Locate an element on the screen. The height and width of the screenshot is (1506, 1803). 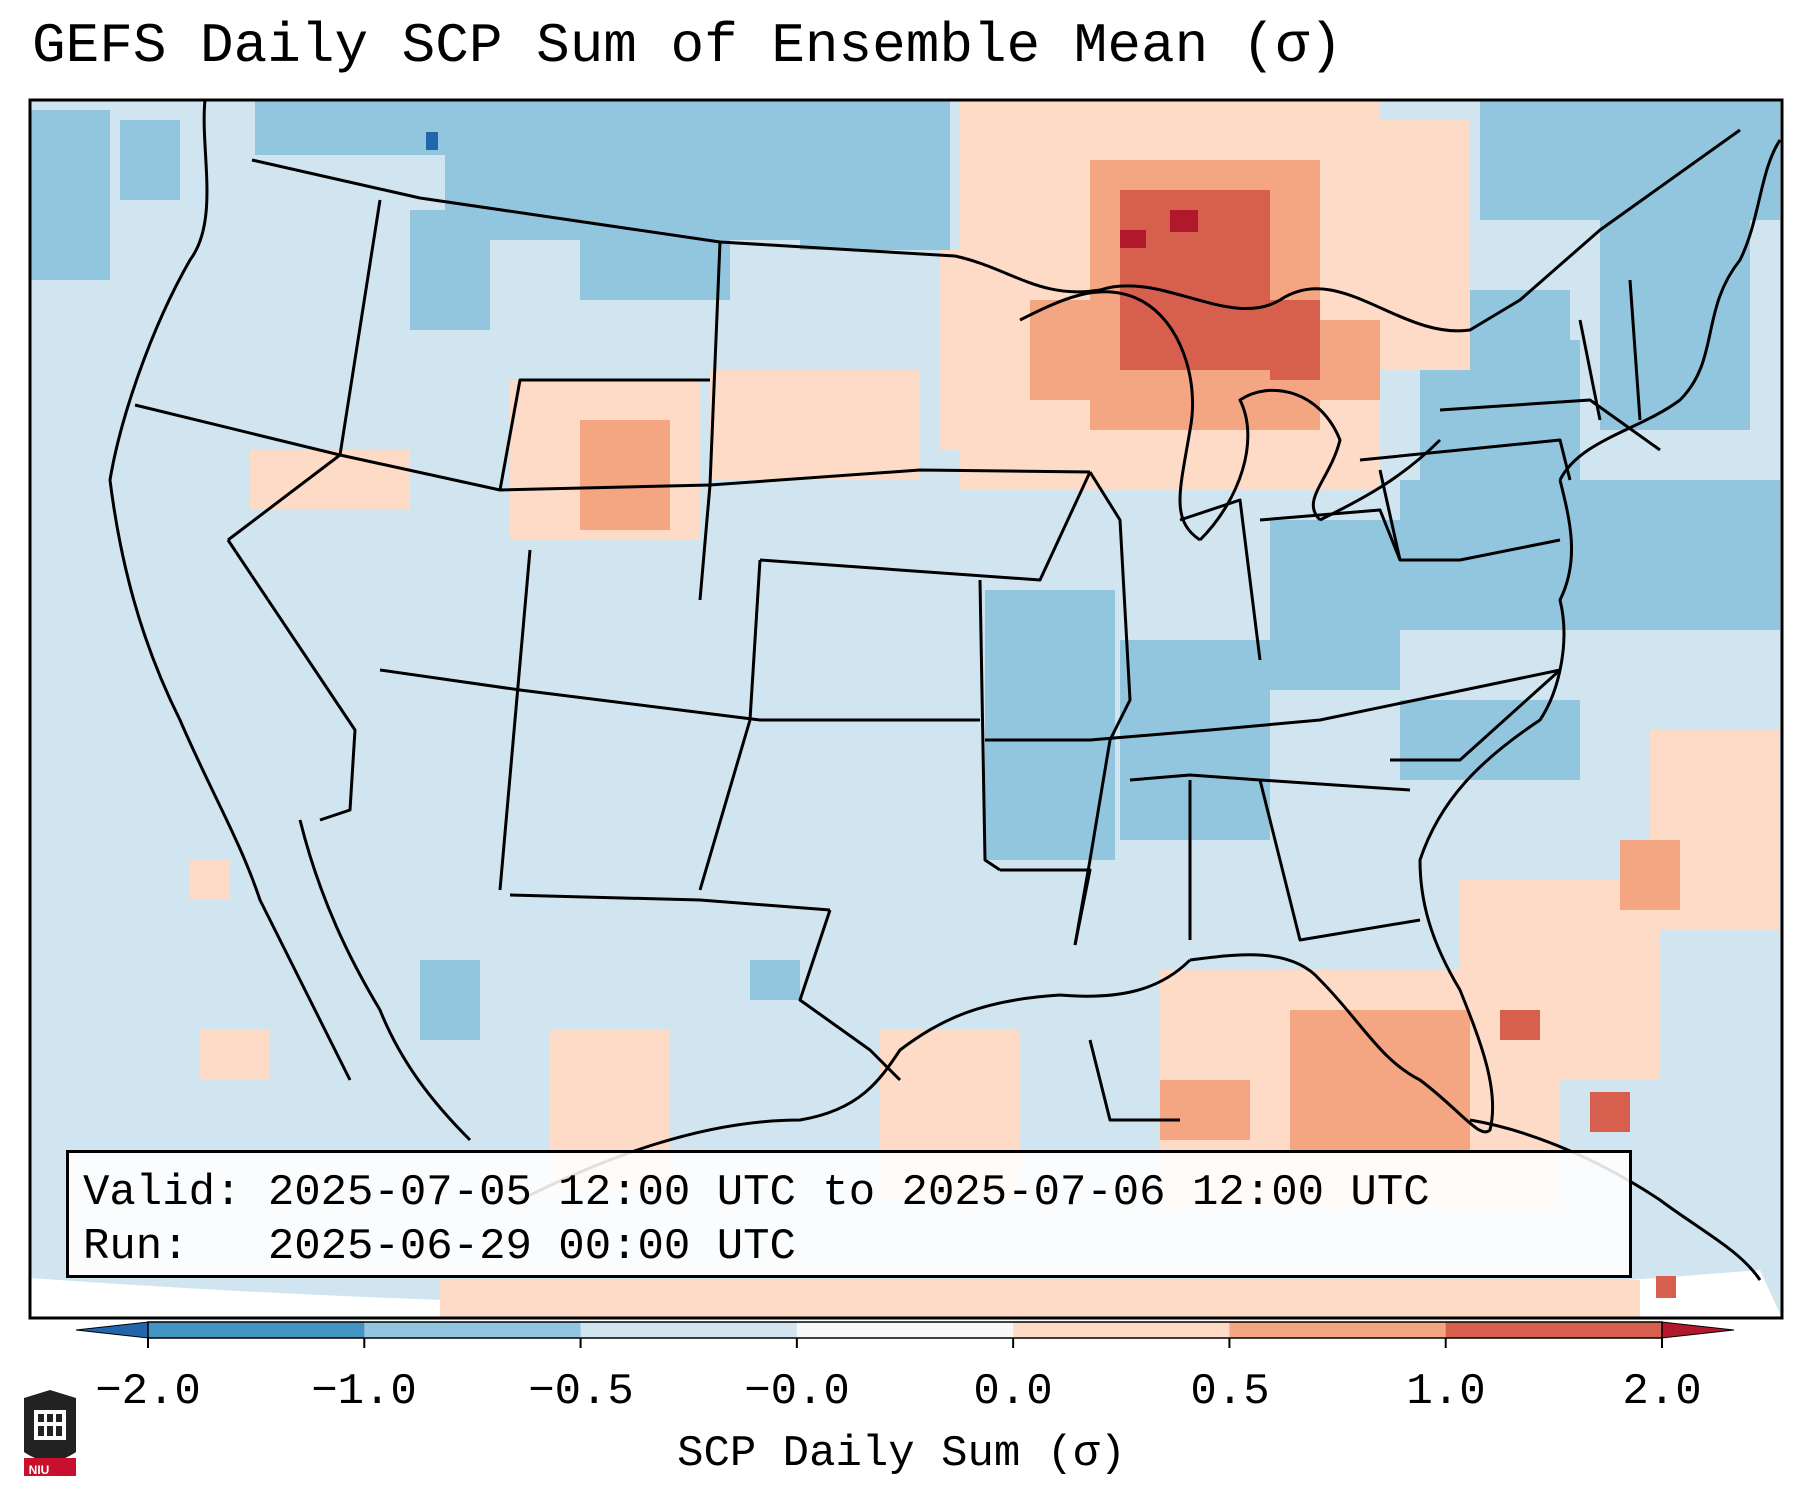
run-value: 2025-06-29 00:00 UTC is located at coordinates (531, 1247).